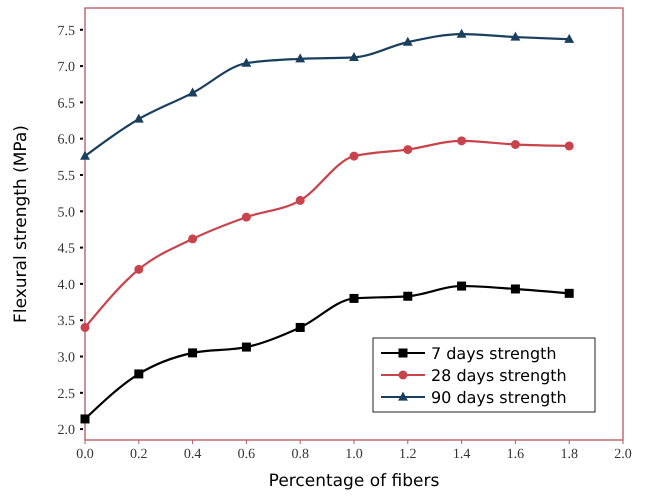 This screenshot has width=648, height=498. Describe the element at coordinates (139, 454) in the screenshot. I see `x-tick-label: 0.2` at that location.